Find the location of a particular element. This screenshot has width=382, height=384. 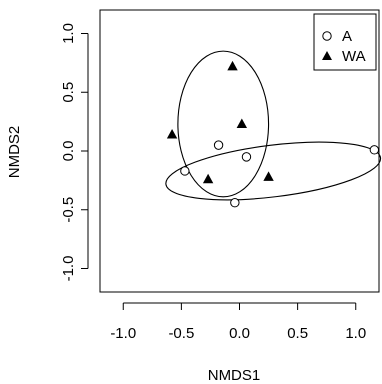

y-tick-label: -1.0 is located at coordinates (68, 269).